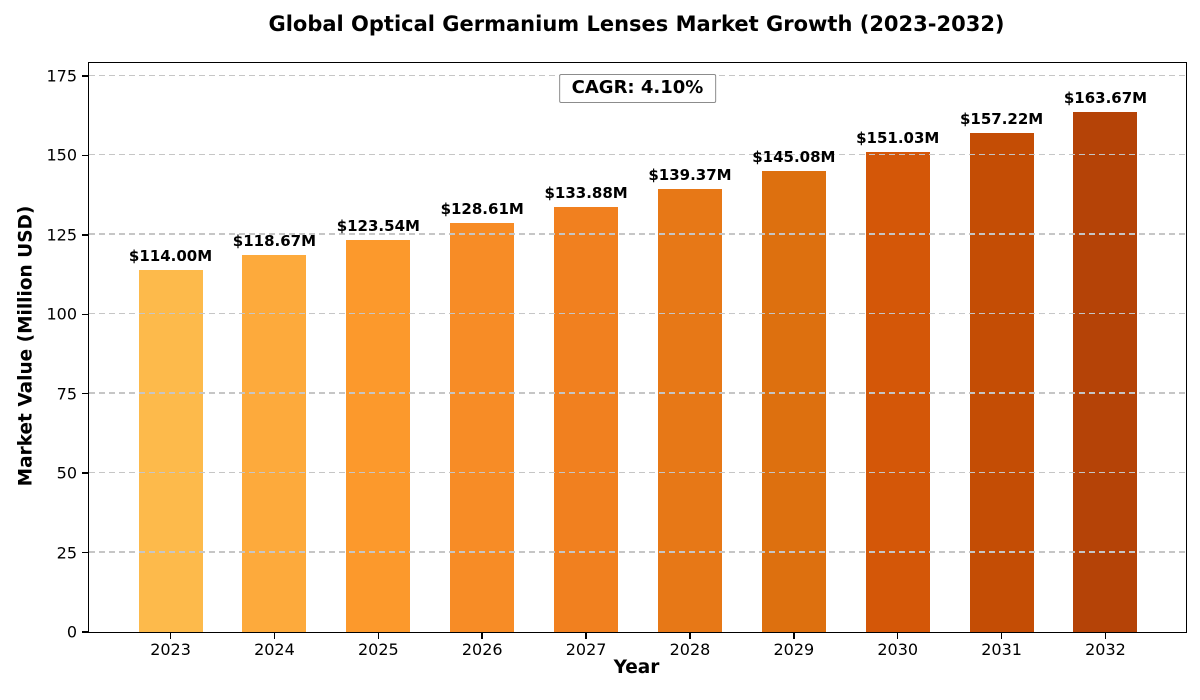 The image size is (1200, 700). Describe the element at coordinates (170, 649) in the screenshot. I see `x-tick-label: 2023` at that location.